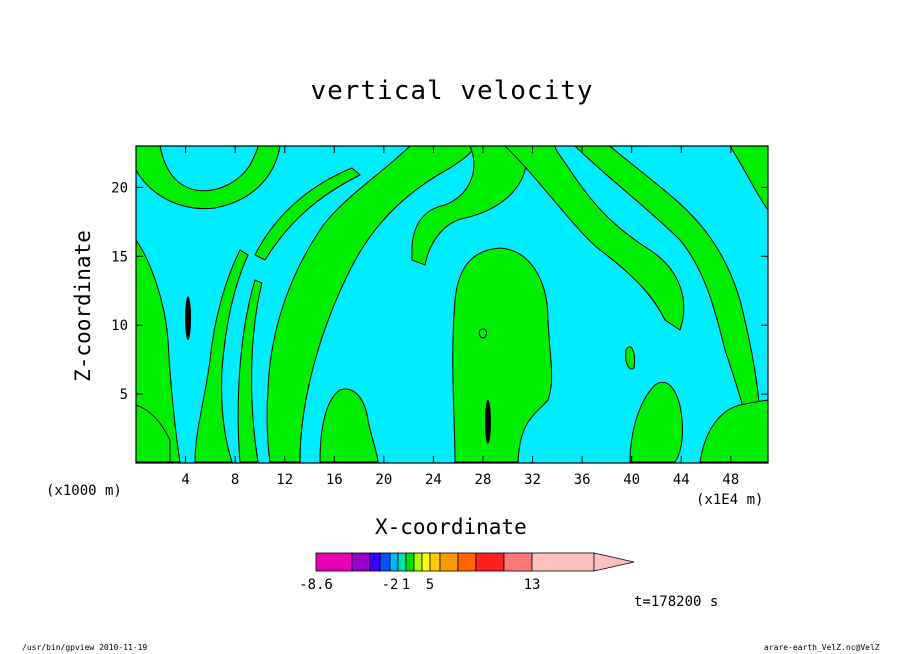 This screenshot has height=654, width=904. What do you see at coordinates (124, 395) in the screenshot?
I see `y-tick-label: 5` at bounding box center [124, 395].